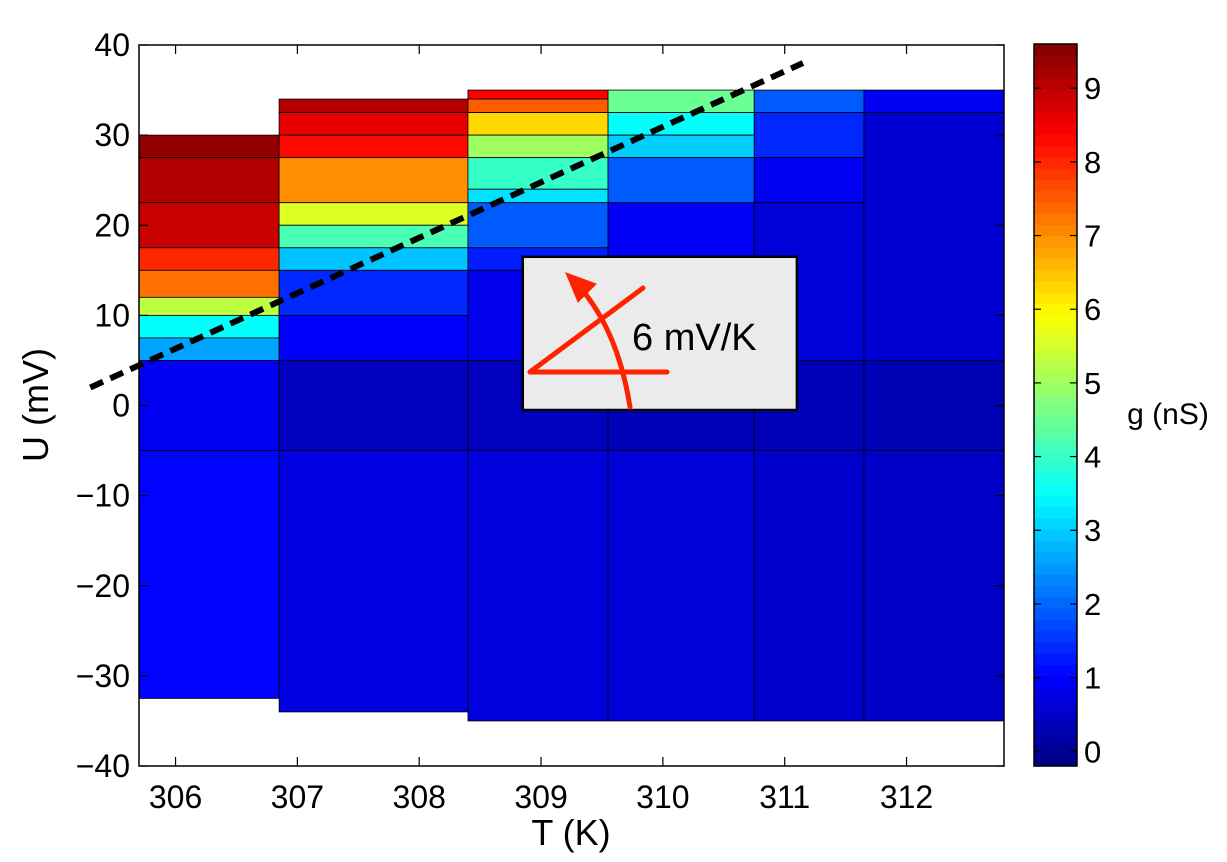 This screenshot has width=1227, height=862. Describe the element at coordinates (598, 341) in the screenshot. I see `slope-angle-icon` at that location.